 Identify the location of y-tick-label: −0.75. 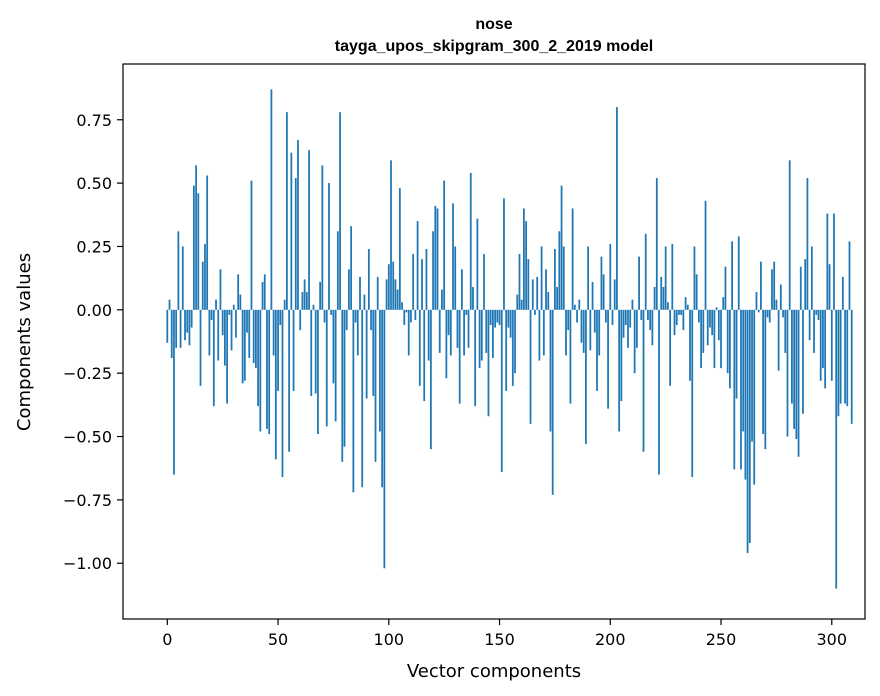
(87, 500).